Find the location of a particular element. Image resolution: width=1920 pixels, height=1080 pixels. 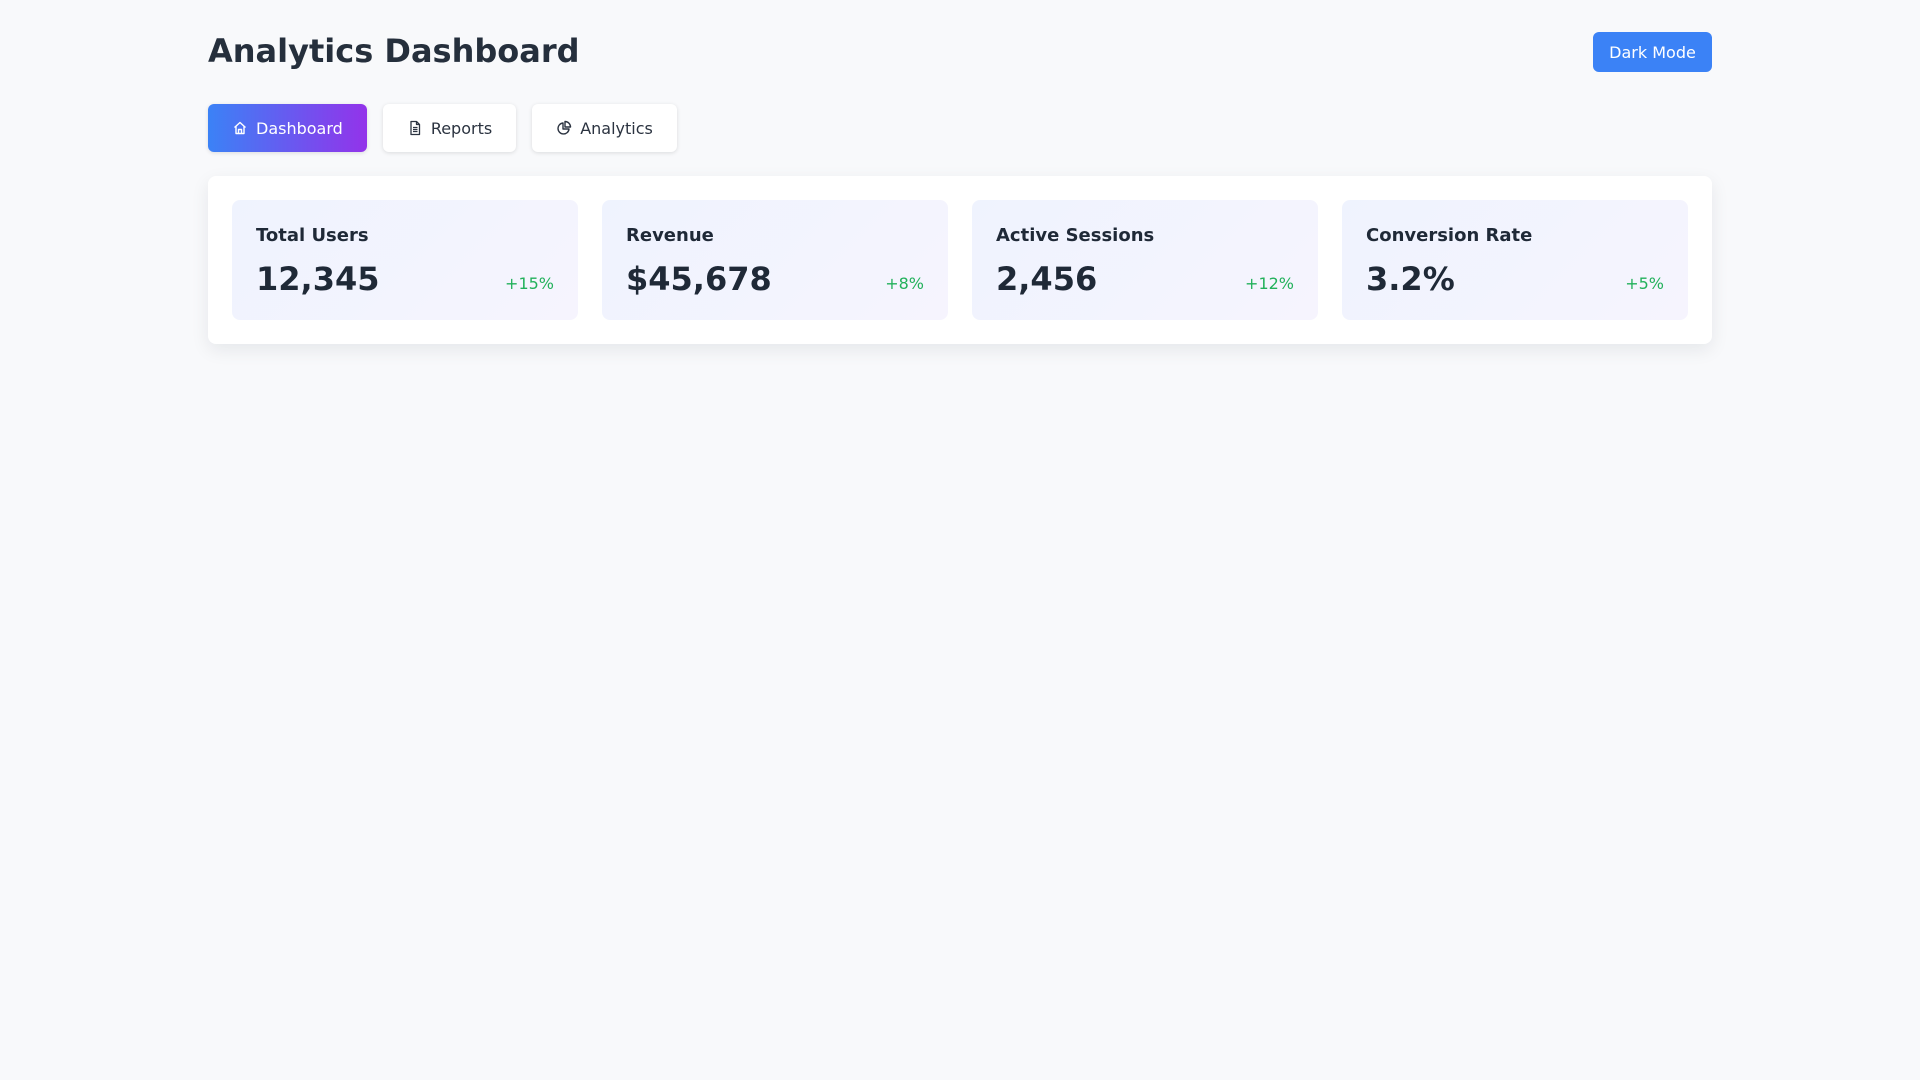

tab-bar: Dashboard Reports Analytics is located at coordinates (442, 128).